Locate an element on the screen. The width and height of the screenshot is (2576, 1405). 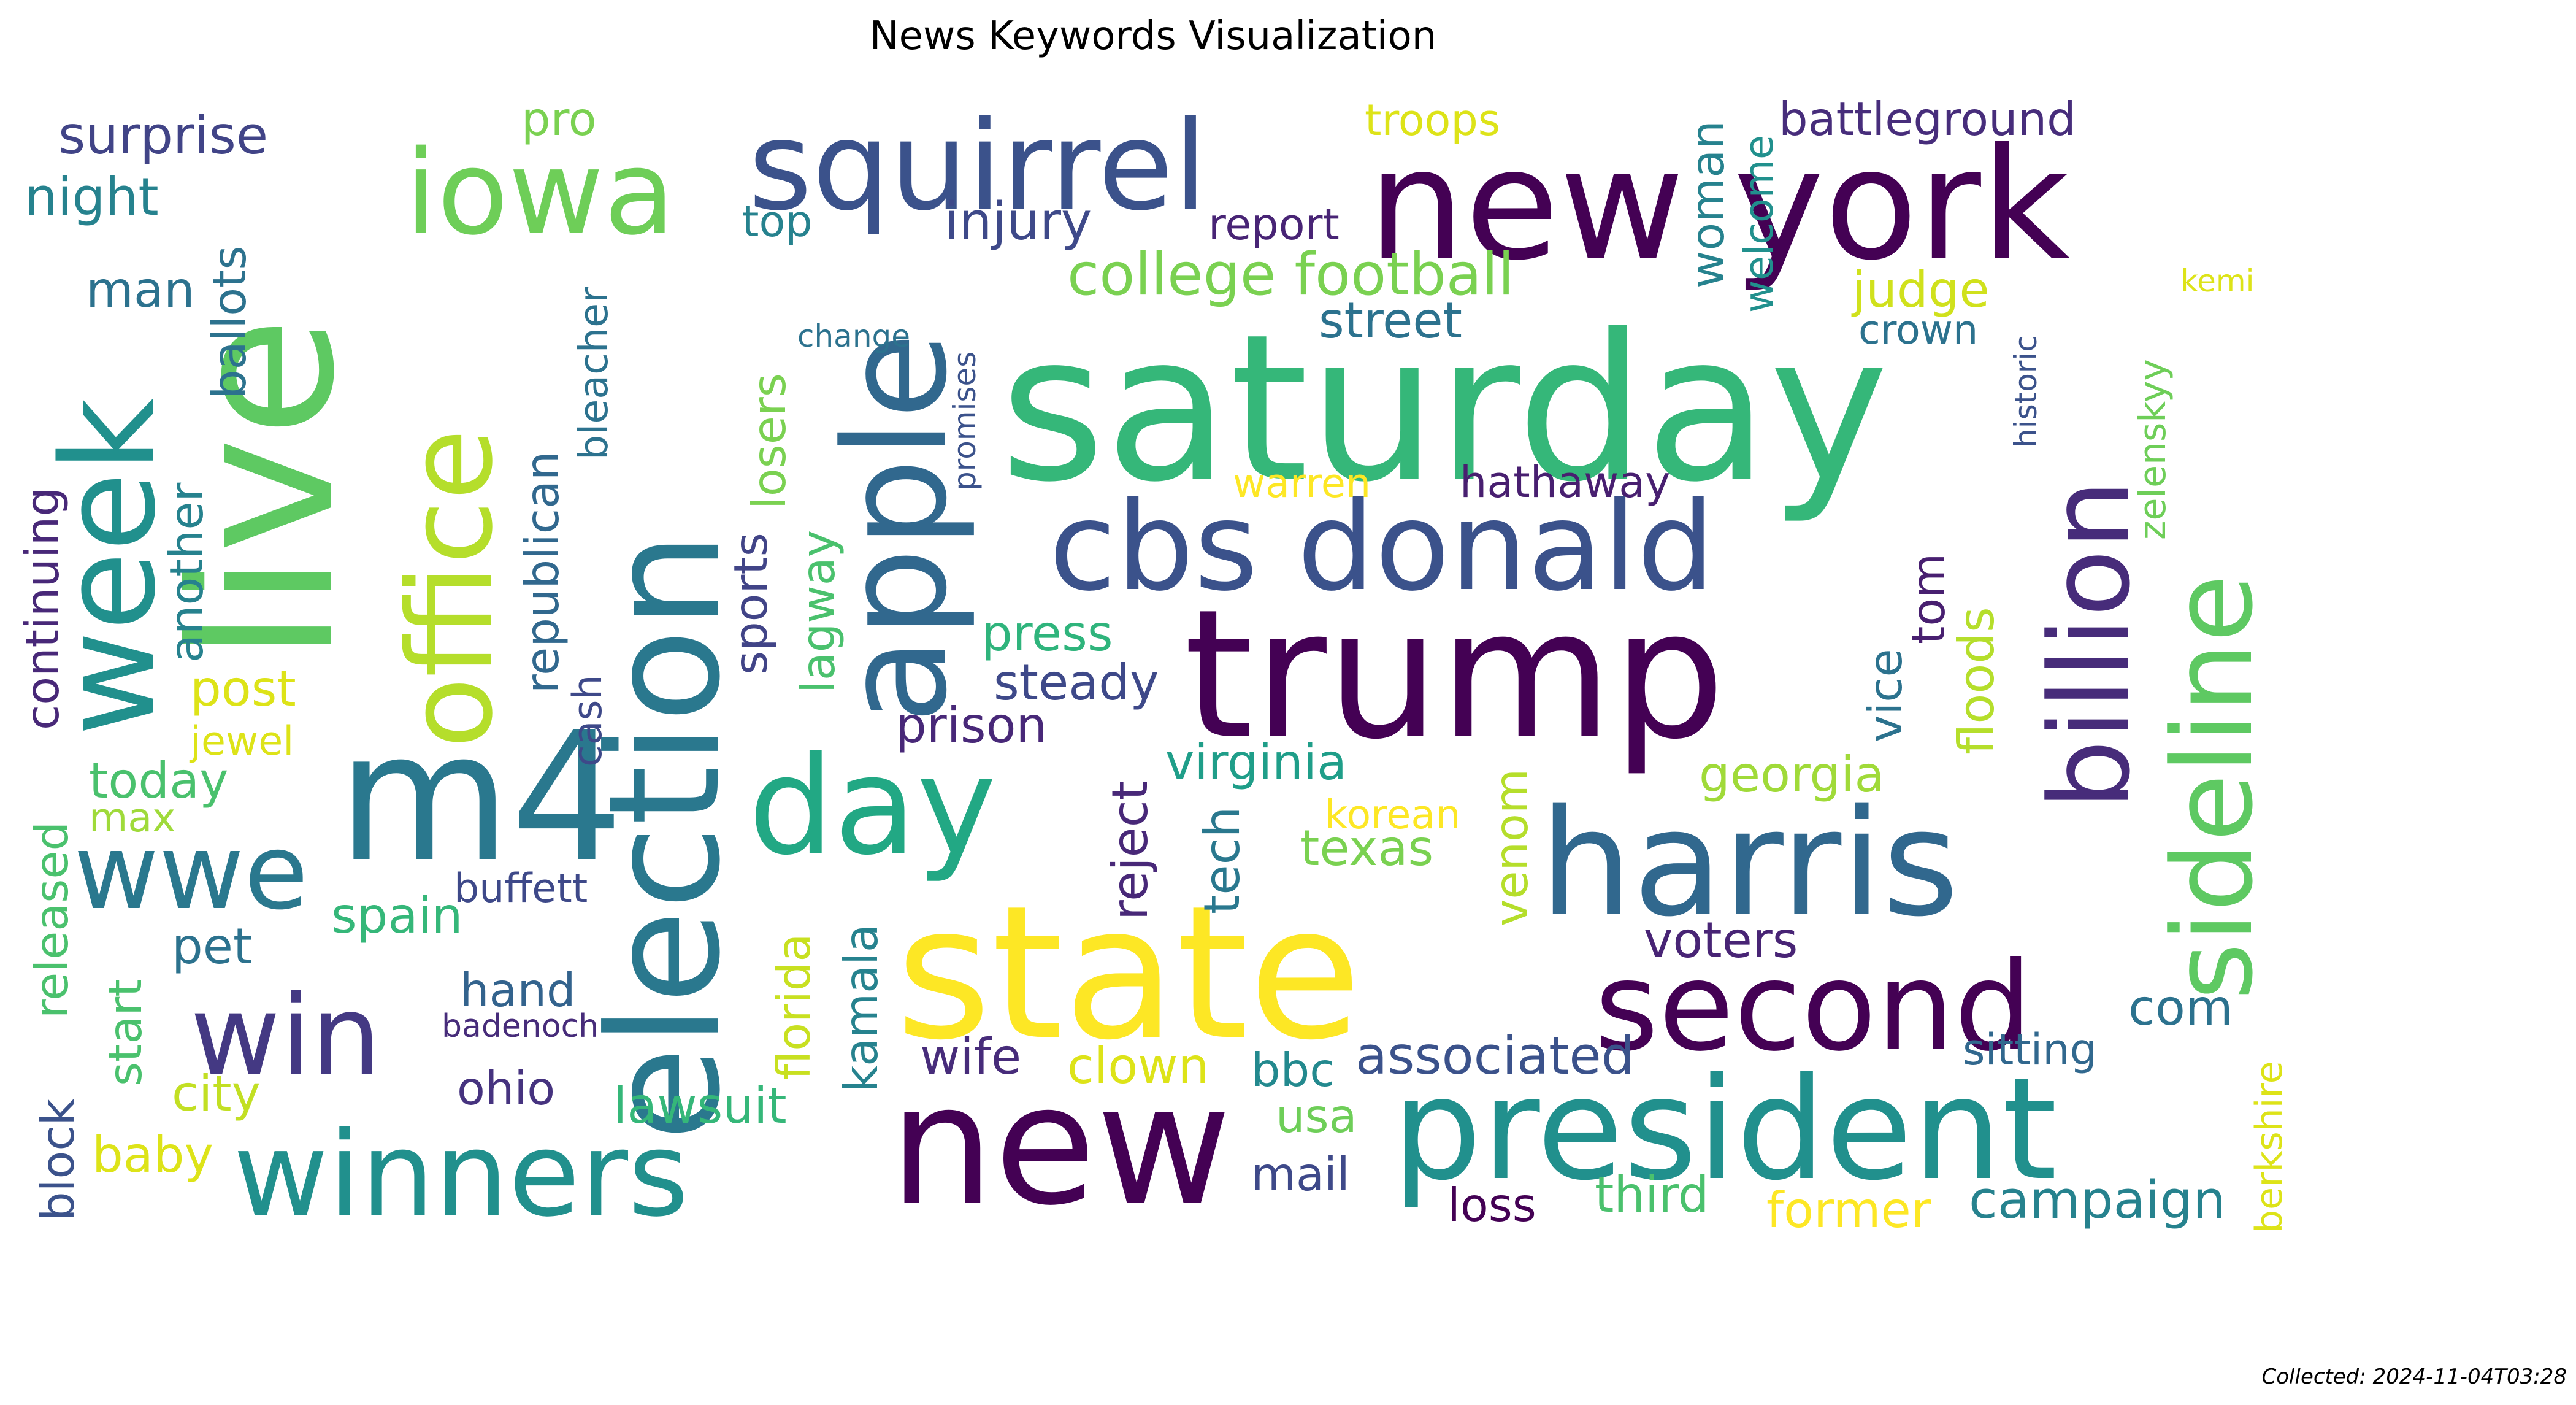
word-win: win is located at coordinates (285, 1036).